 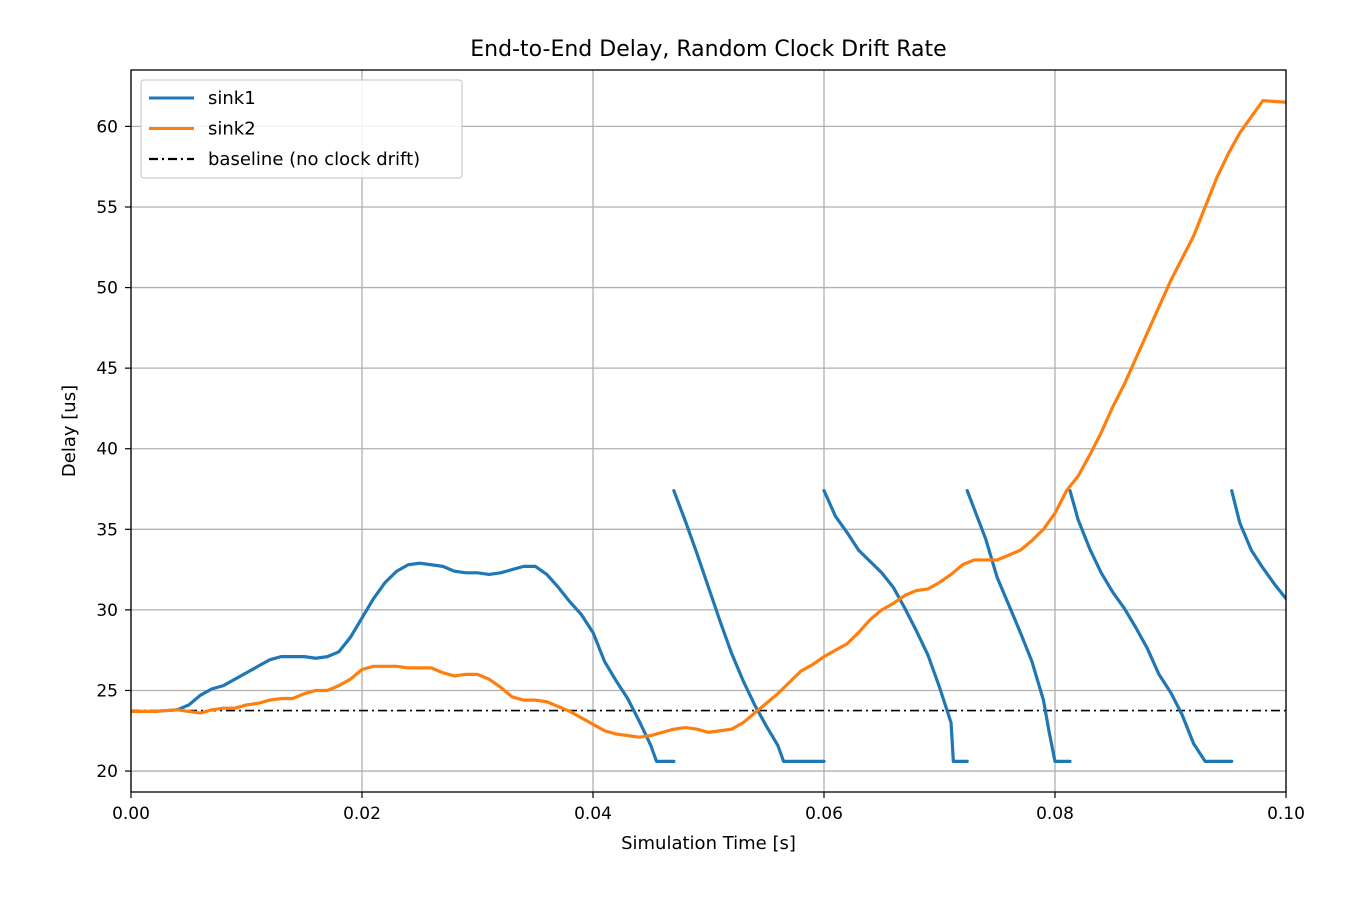 What do you see at coordinates (708, 843) in the screenshot?
I see `x-axis-label: Simulation Time [s]` at bounding box center [708, 843].